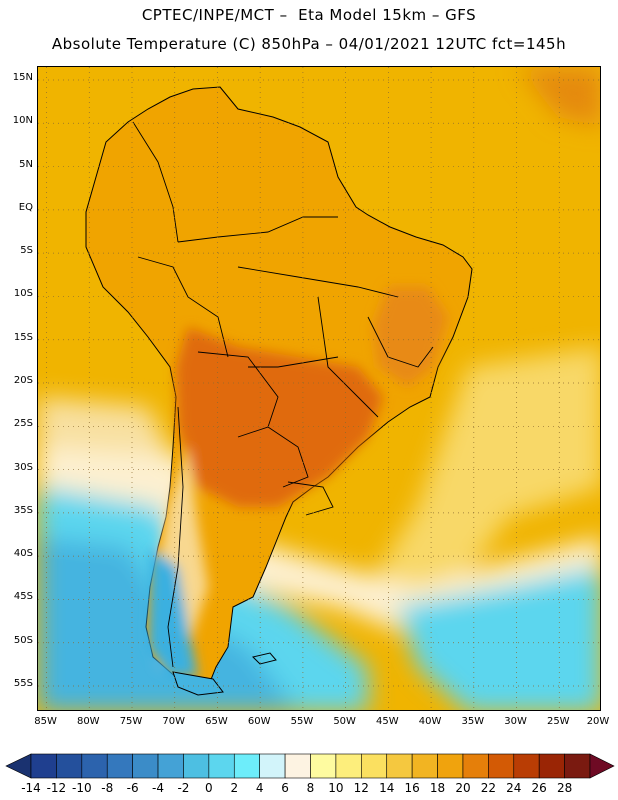 This screenshot has height=800, width=618. Describe the element at coordinates (23, 424) in the screenshot. I see `lat-label: 25S` at that location.